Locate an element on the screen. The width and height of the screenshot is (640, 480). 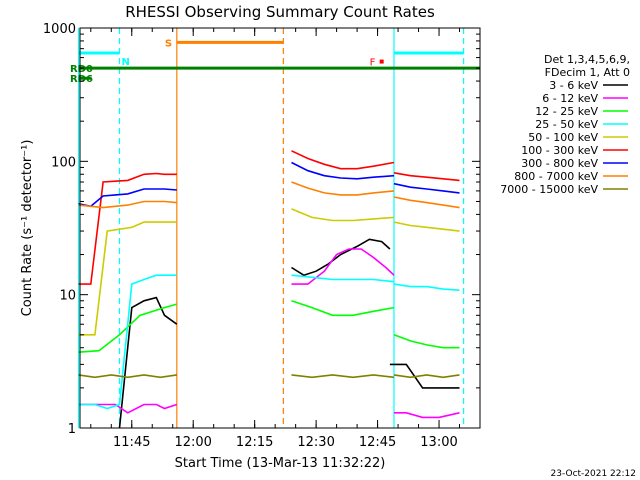
x-tick-label: 12:00 is located at coordinates (192, 442).